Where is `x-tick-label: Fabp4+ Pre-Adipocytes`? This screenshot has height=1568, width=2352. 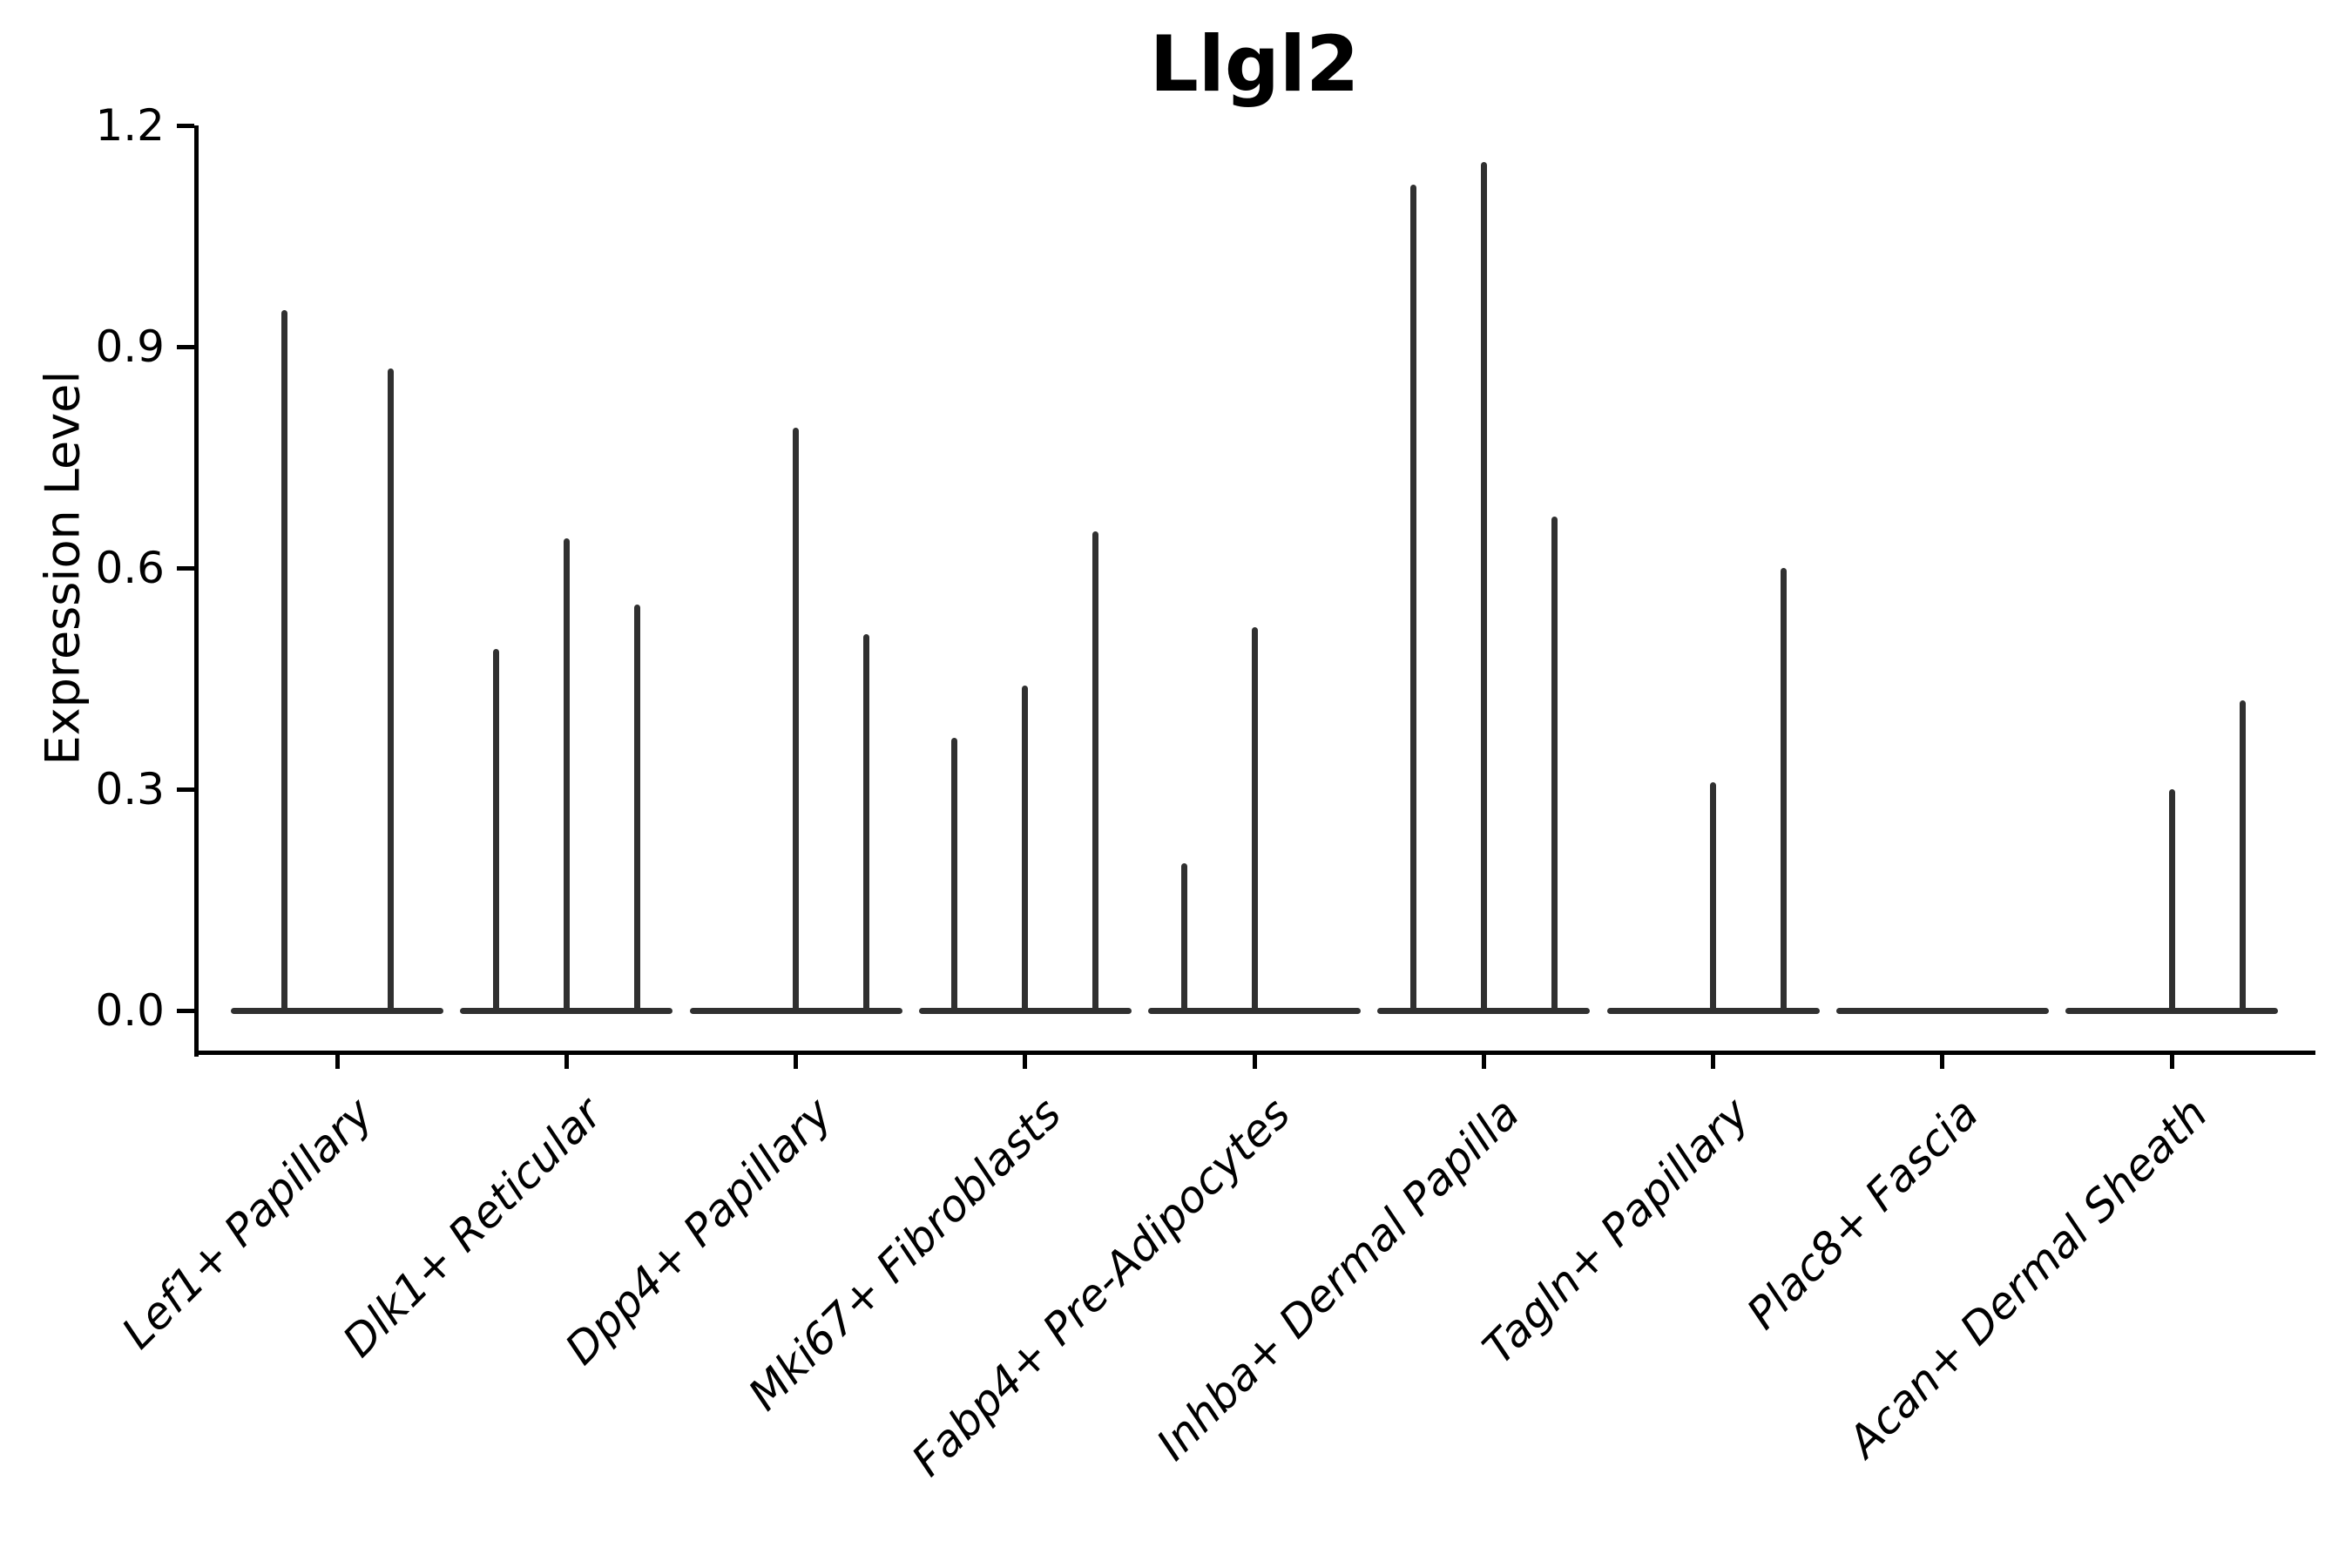
x-tick-label: Fabp4+ Pre-Adipocytes is located at coordinates (1101, 1287).